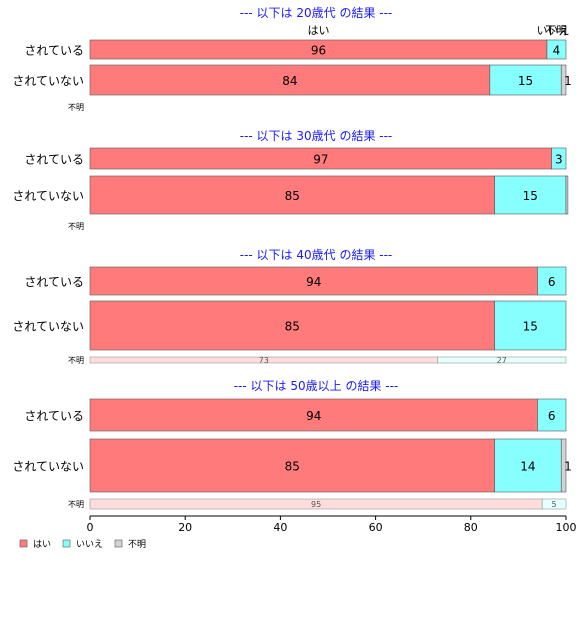  What do you see at coordinates (318, 51) in the screenshot?
I see `data-label: 96` at bounding box center [318, 51].